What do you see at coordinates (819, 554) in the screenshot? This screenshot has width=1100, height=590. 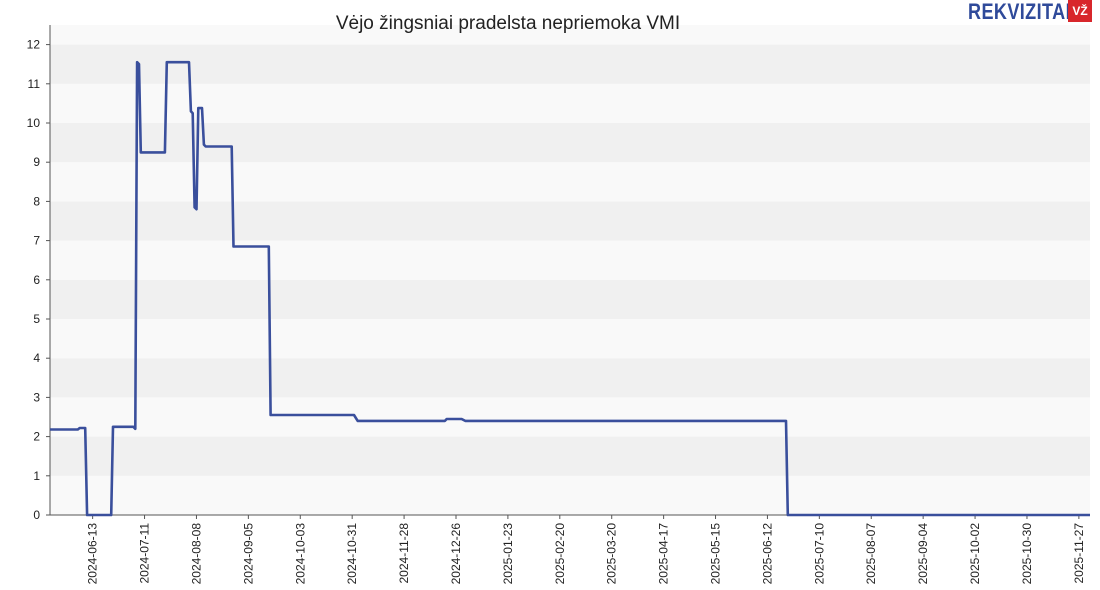 I see `x-tick-label: 2025-07-10` at bounding box center [819, 554].